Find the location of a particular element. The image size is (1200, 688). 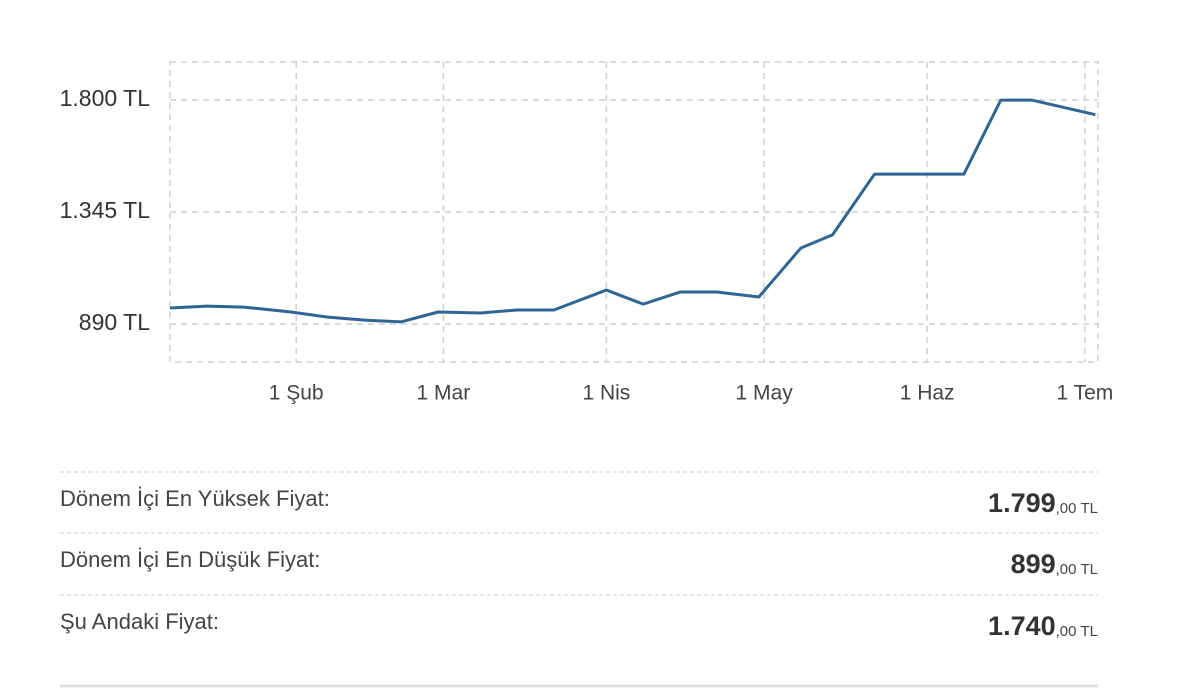

stat-value: 1.799,00 TL is located at coordinates (1043, 503).